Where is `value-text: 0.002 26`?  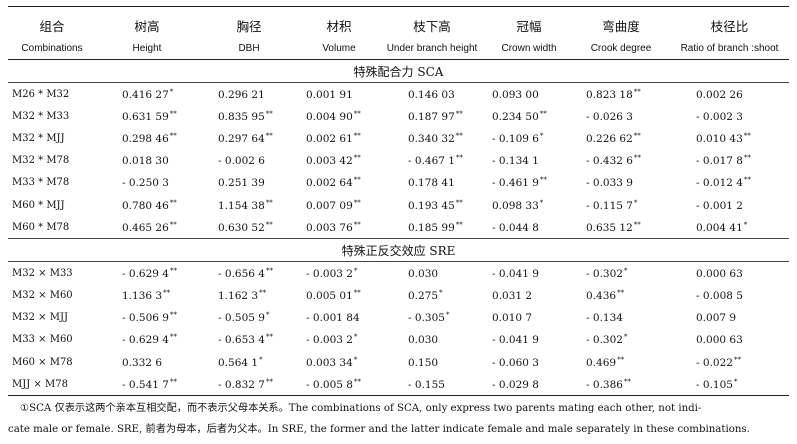 value-text: 0.002 26 is located at coordinates (719, 94).